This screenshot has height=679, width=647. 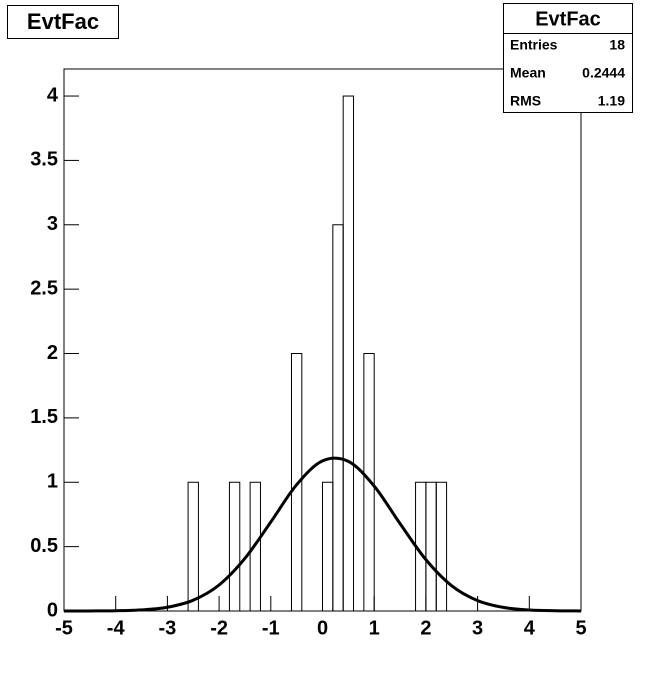 What do you see at coordinates (219, 628) in the screenshot?
I see `x-tick-label: -2` at bounding box center [219, 628].